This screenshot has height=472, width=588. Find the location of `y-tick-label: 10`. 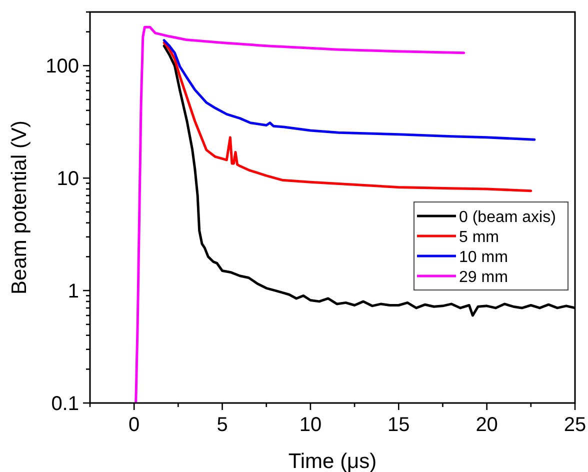

y-tick-label: 10 is located at coordinates (67, 179).